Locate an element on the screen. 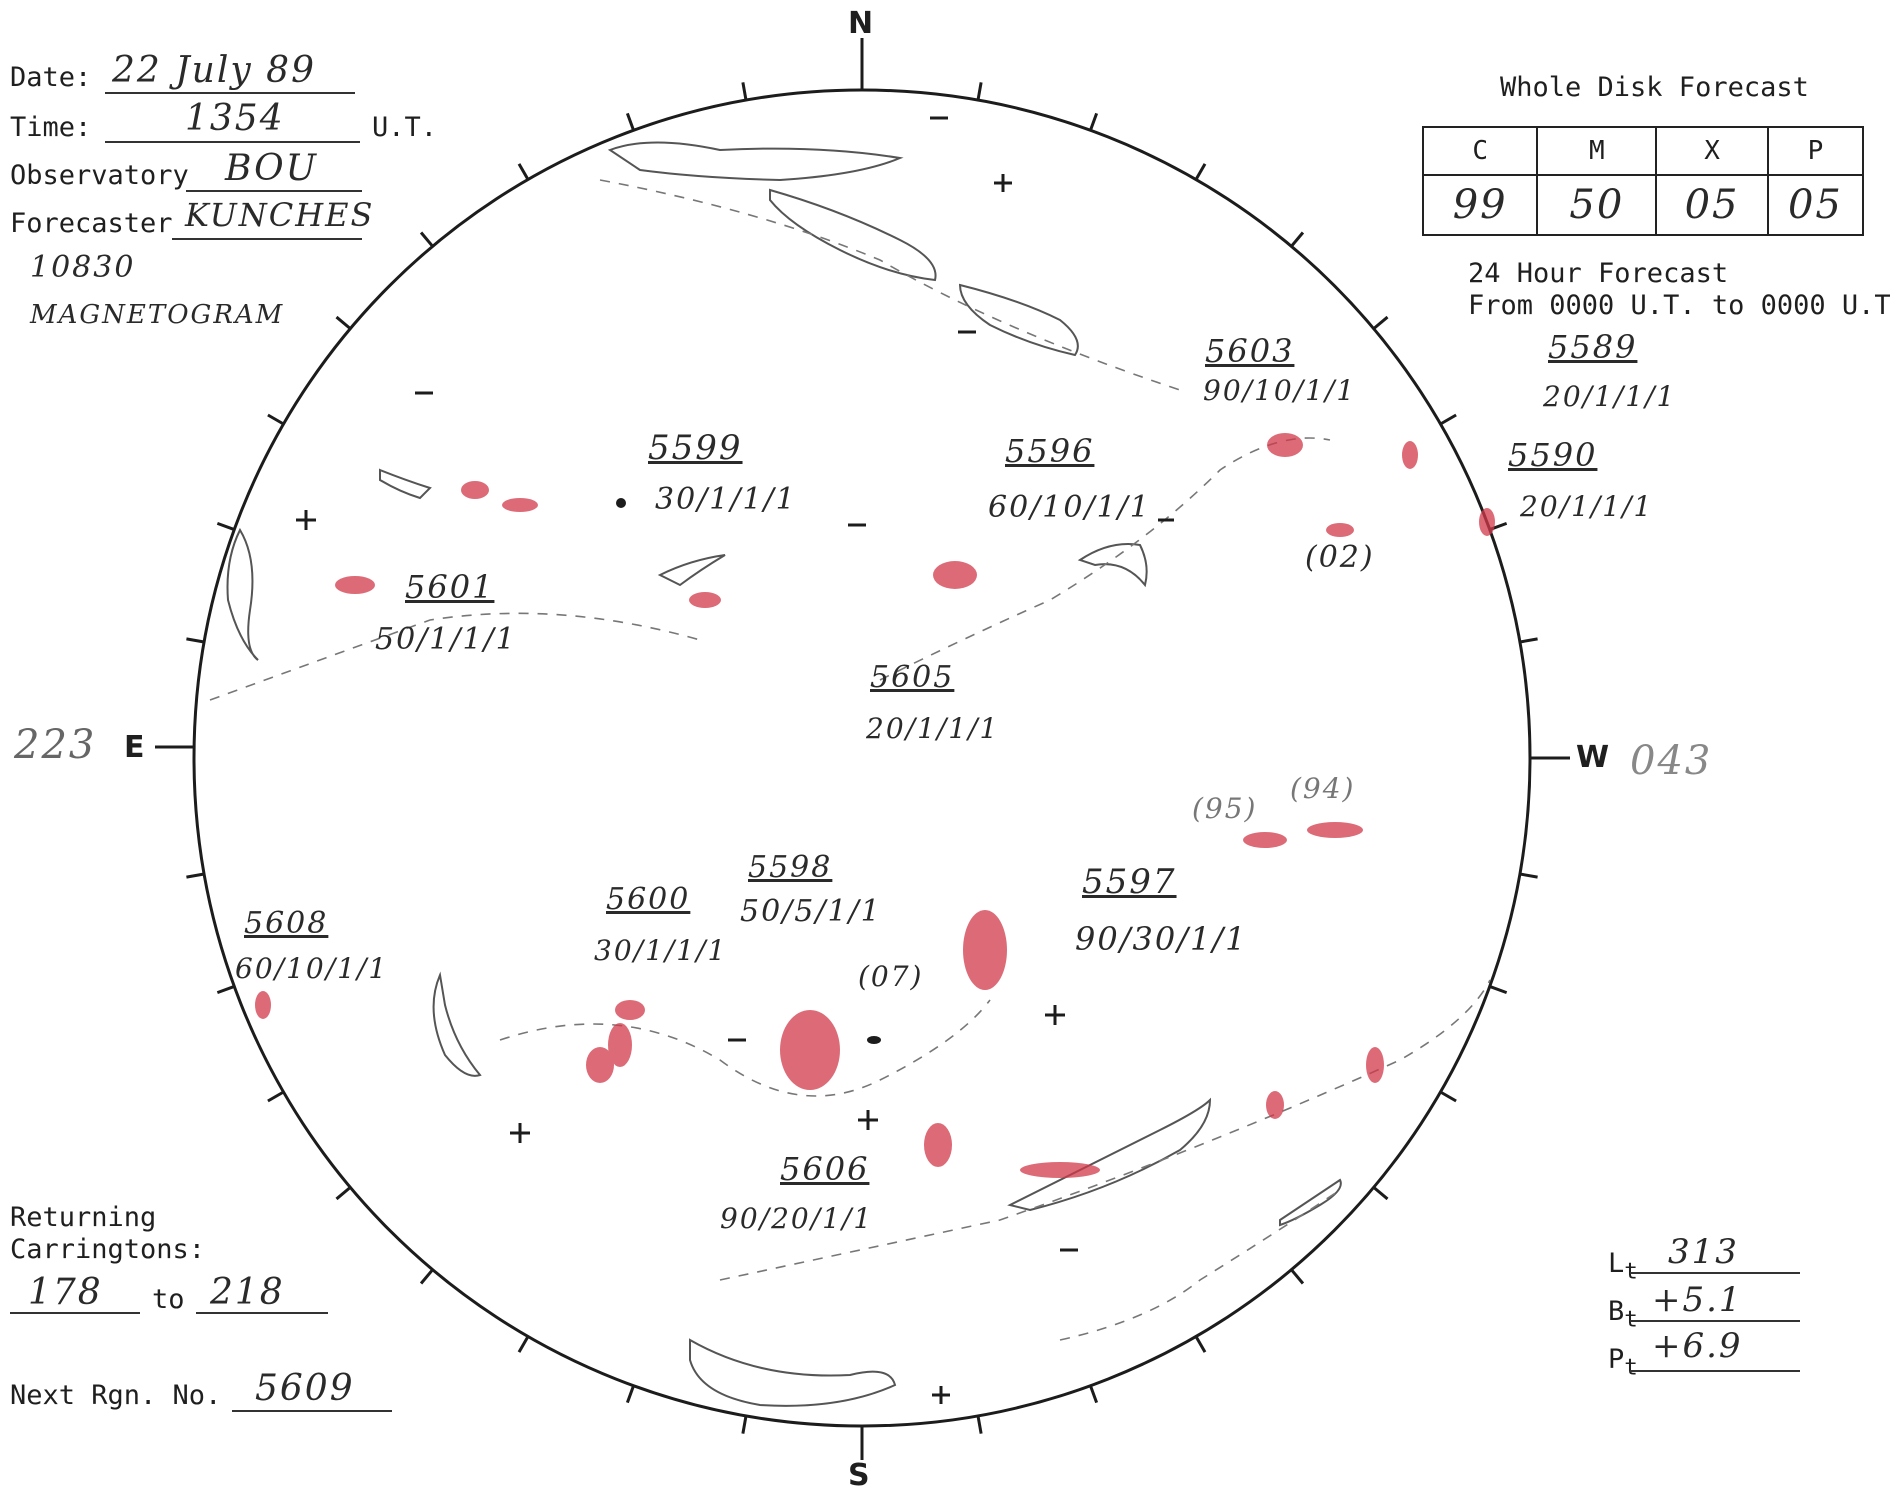 The height and width of the screenshot is (1493, 1896). forecaster-underline is located at coordinates (267, 239).